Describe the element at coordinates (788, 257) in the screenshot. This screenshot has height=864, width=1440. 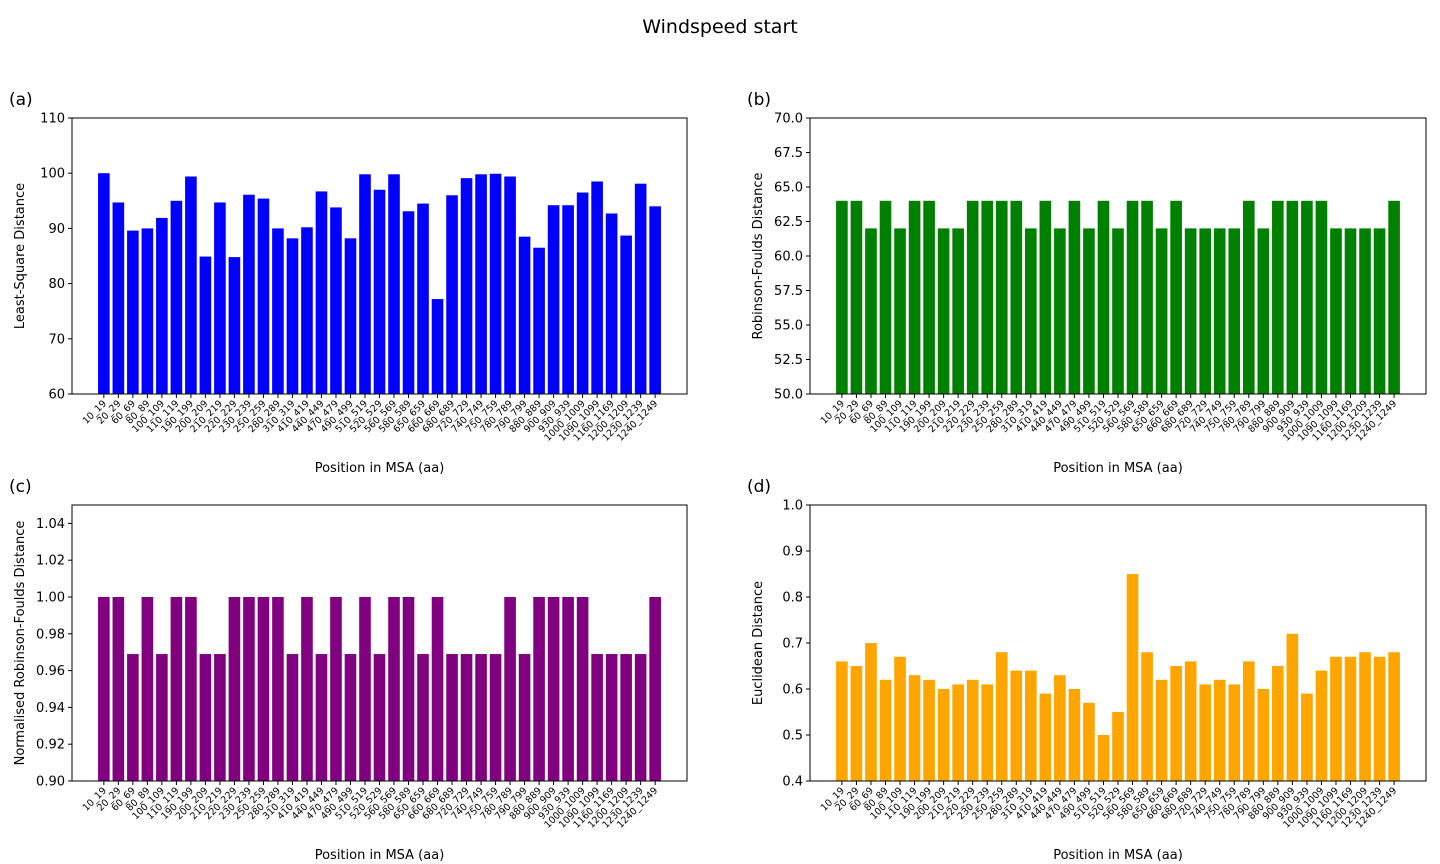
I see `y-tick-label: 60.0` at that location.